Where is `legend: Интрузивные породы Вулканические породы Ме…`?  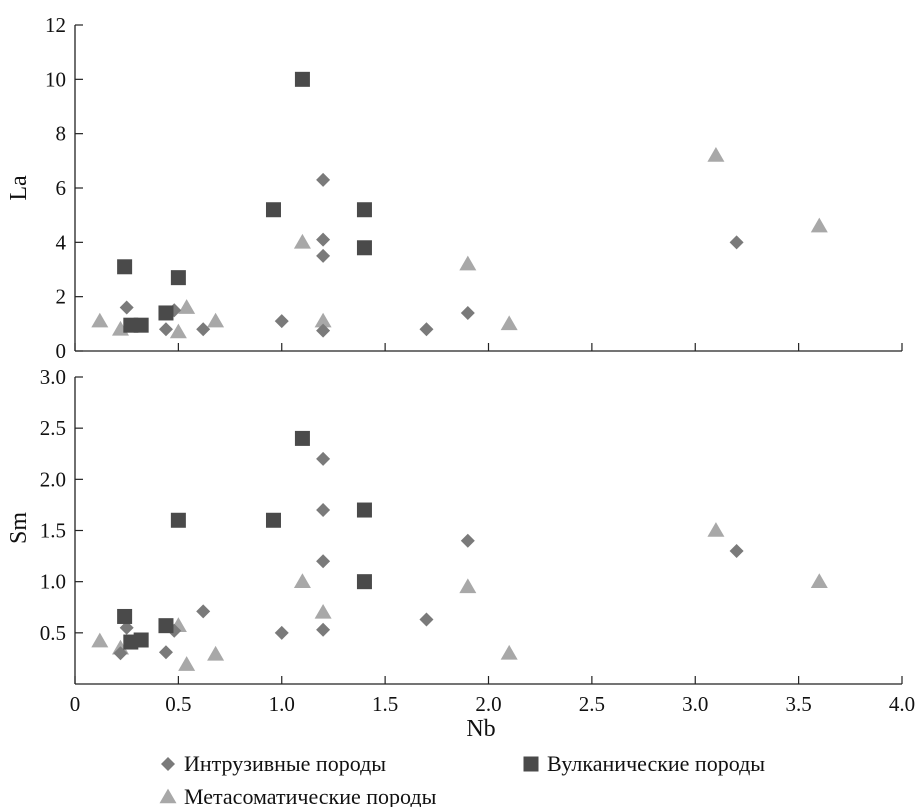
legend: Интрузивные породы Вулканические породы Ме… is located at coordinates (462, 780).